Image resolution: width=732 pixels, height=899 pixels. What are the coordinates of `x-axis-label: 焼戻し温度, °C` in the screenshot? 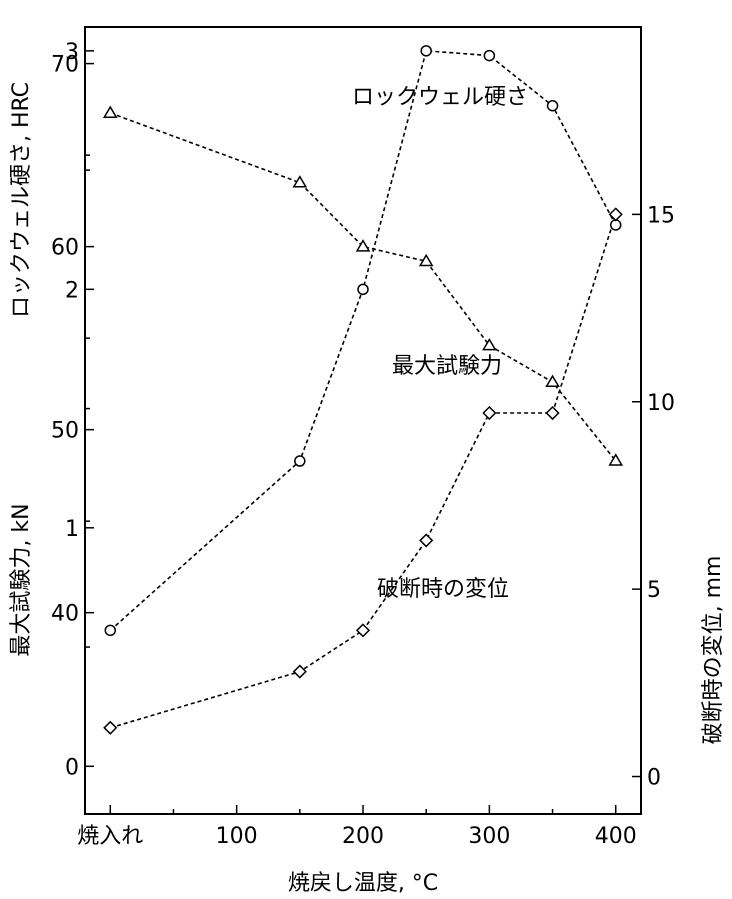 It's located at (363, 883).